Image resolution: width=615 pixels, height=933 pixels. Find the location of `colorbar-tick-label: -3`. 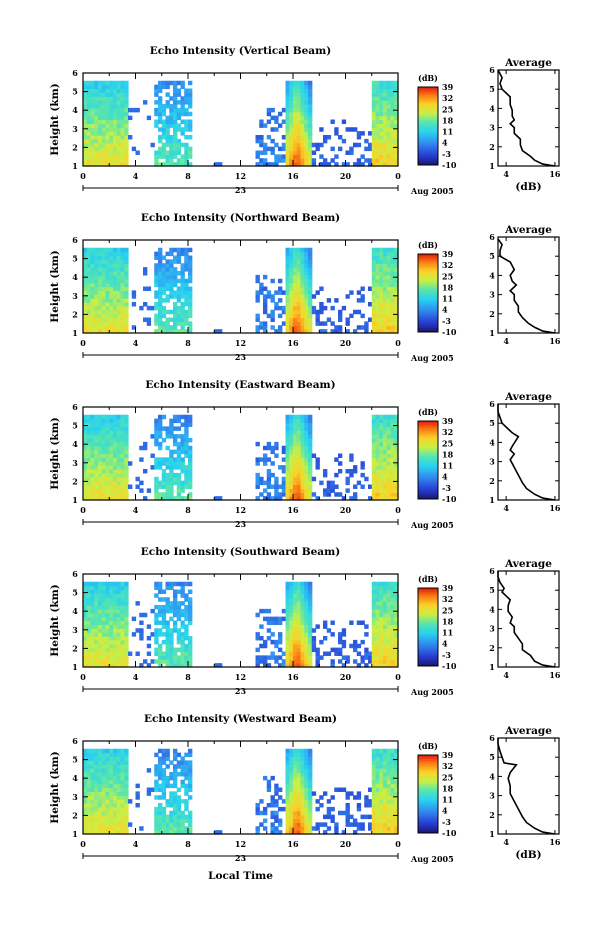

colorbar-tick-label: -3 is located at coordinates (446, 822).